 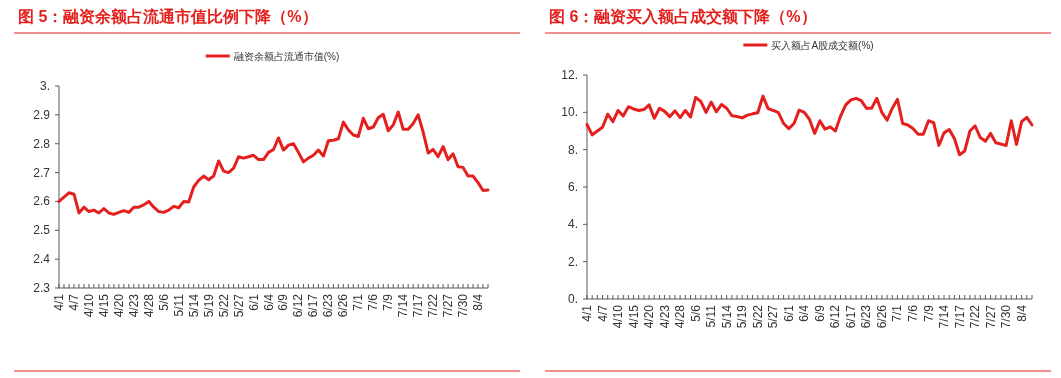 What do you see at coordinates (42, 114) in the screenshot?
I see `y-tick-label: 2.9` at bounding box center [42, 114].